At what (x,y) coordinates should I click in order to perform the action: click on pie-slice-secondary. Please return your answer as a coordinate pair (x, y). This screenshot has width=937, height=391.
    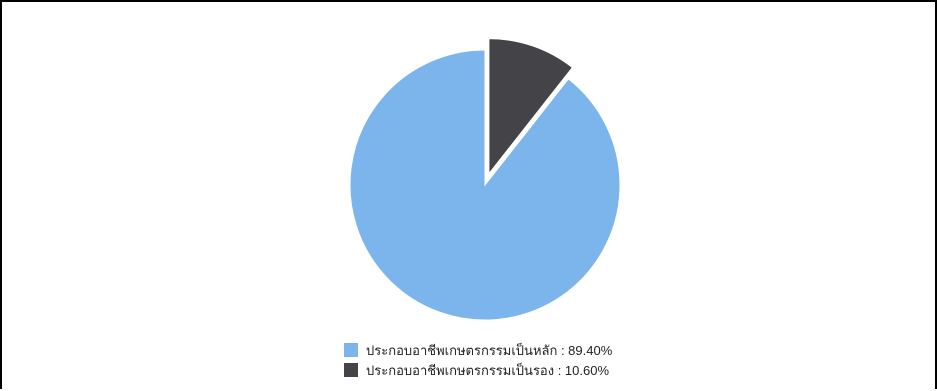
    Looking at the image, I should click on (531, 107).